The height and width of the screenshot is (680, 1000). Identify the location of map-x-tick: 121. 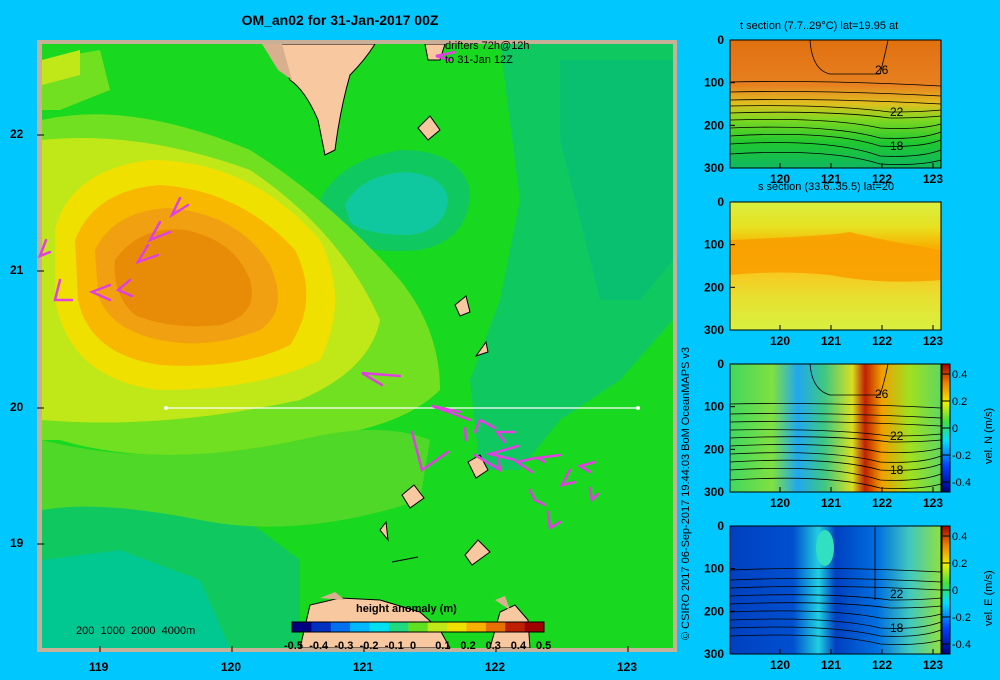
(363, 667).